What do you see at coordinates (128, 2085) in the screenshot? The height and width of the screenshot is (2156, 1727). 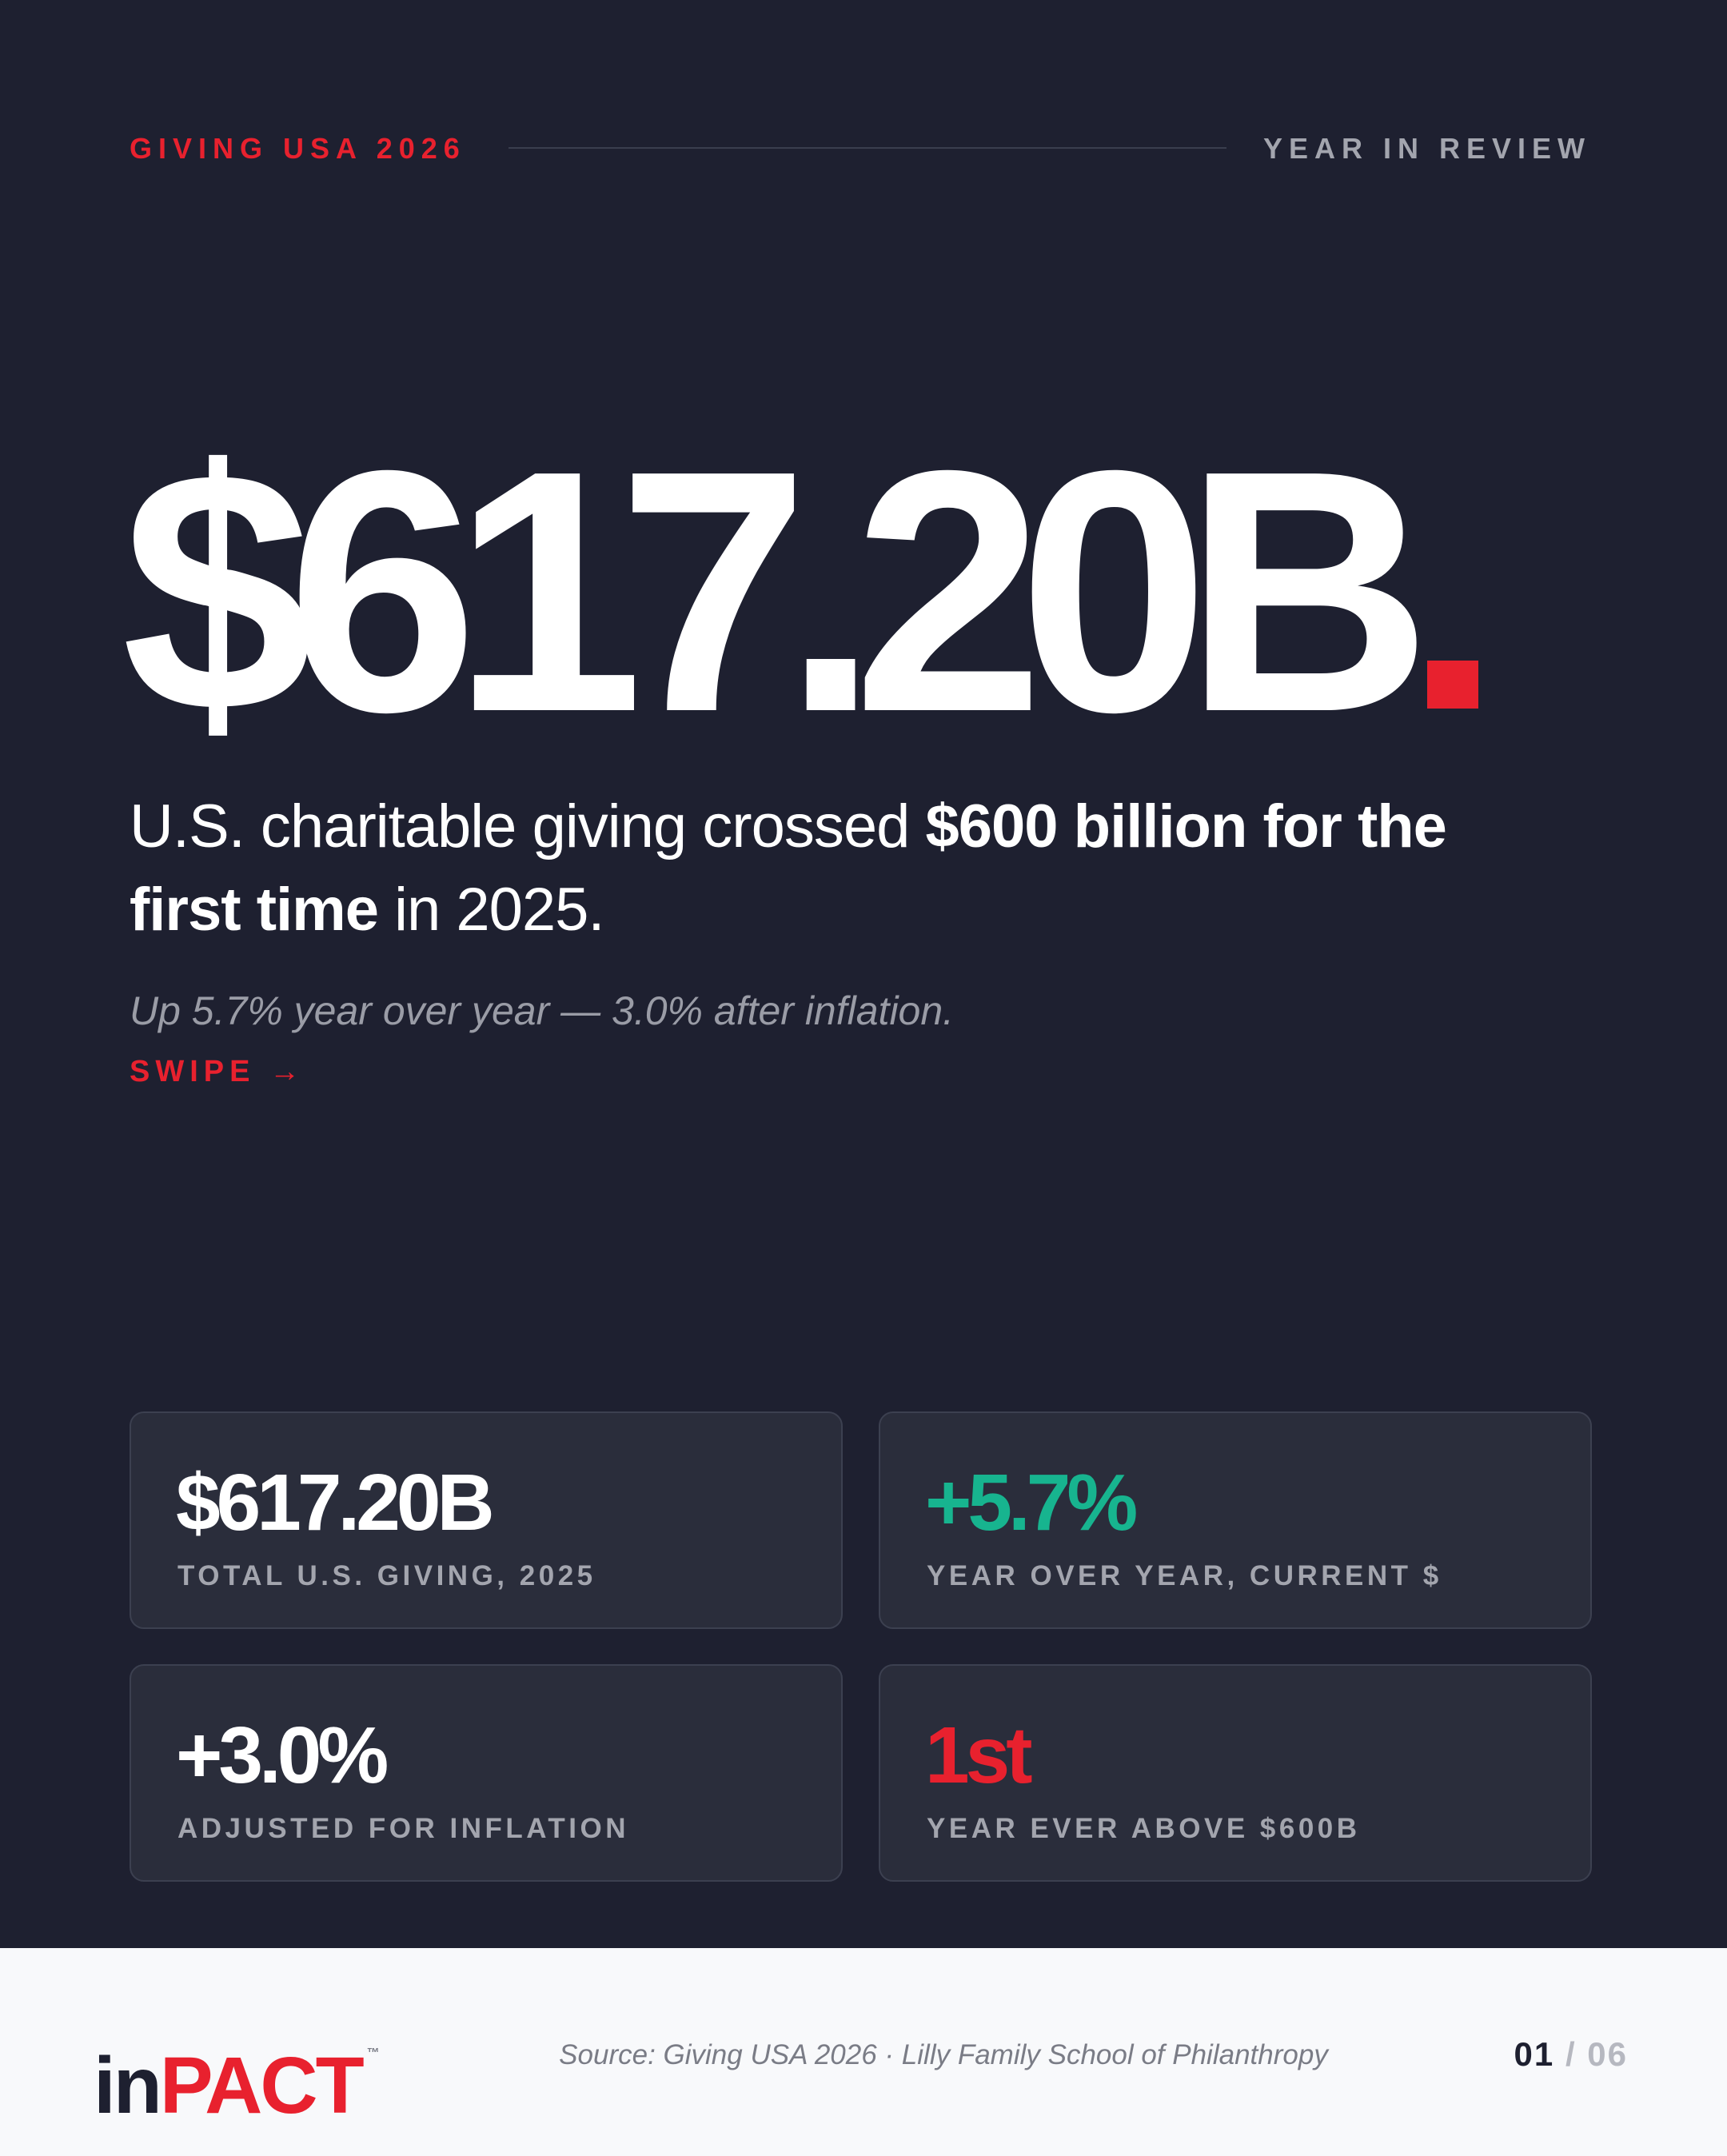 I see `logo-in: in` at bounding box center [128, 2085].